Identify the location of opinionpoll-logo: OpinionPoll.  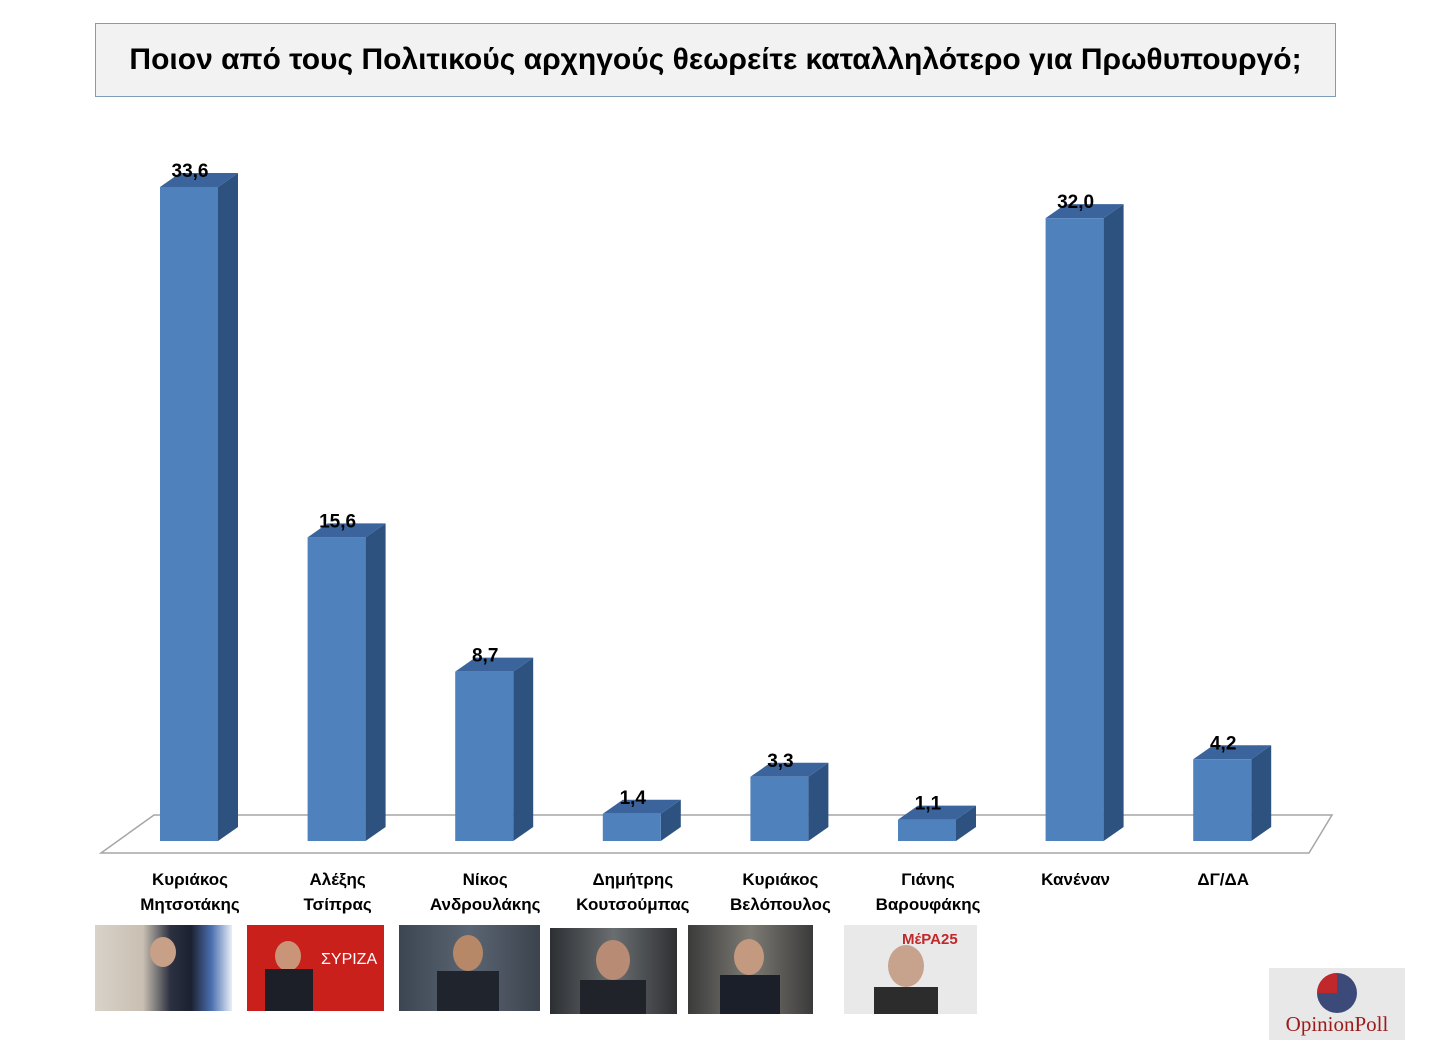
(1337, 1004).